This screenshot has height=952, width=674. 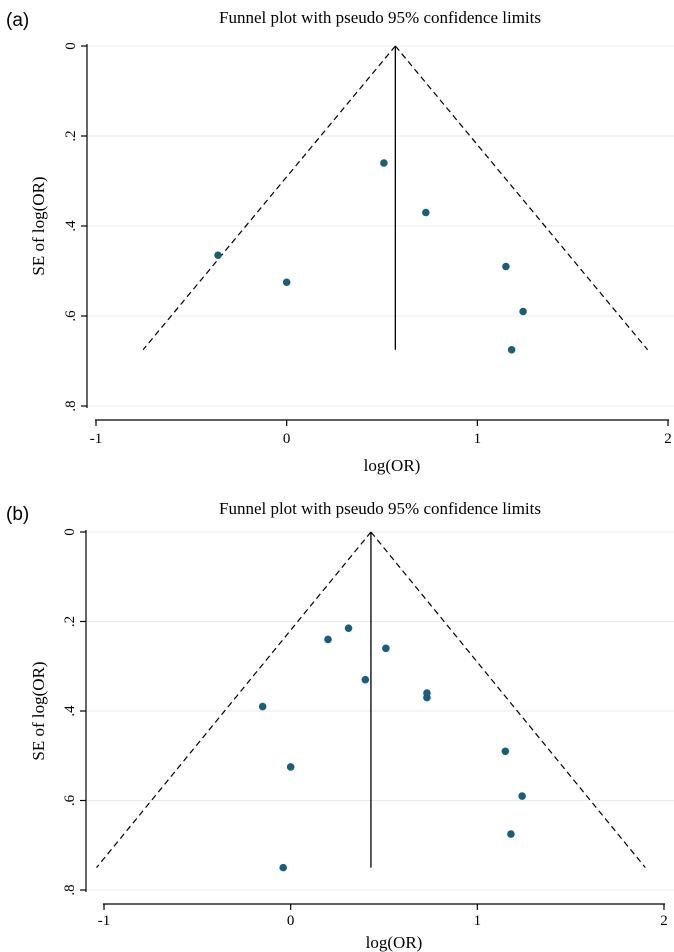 What do you see at coordinates (17, 514) in the screenshot?
I see `panel-label: (b)` at bounding box center [17, 514].